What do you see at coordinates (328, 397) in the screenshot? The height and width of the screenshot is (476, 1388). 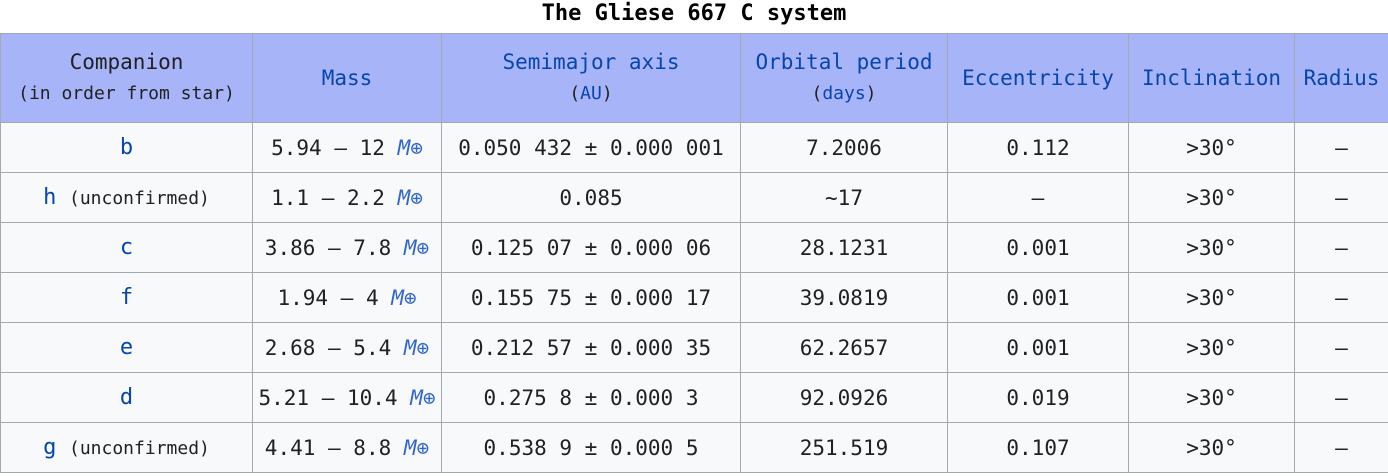 I see `mass-value: 5.21 – 10.4` at bounding box center [328, 397].